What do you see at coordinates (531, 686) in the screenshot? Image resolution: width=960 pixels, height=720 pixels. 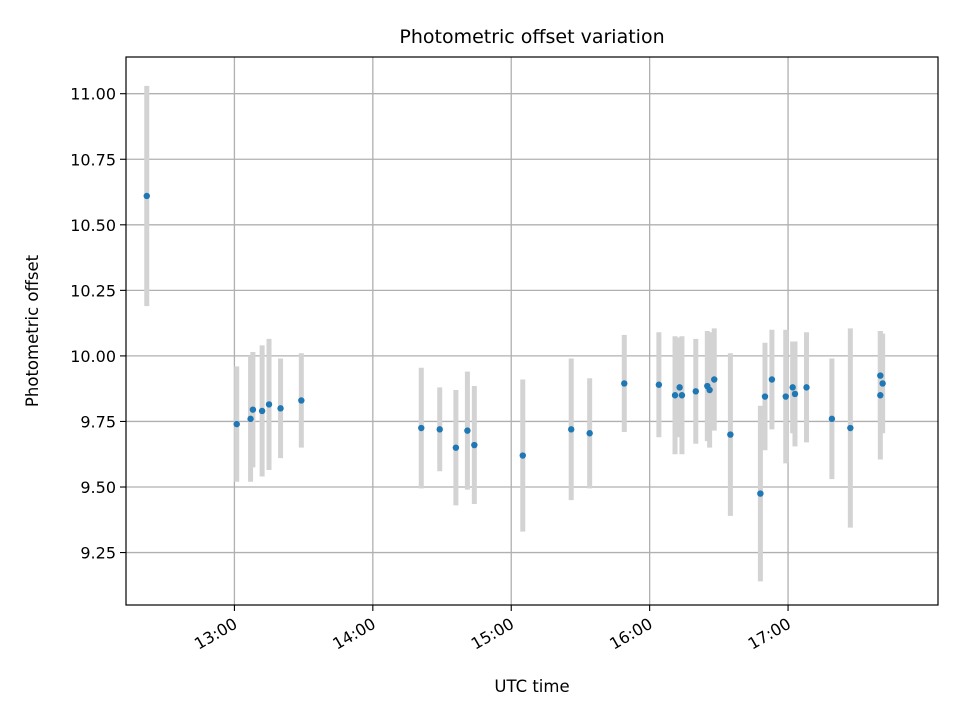 I see `x-axis-title: UTC time` at bounding box center [531, 686].